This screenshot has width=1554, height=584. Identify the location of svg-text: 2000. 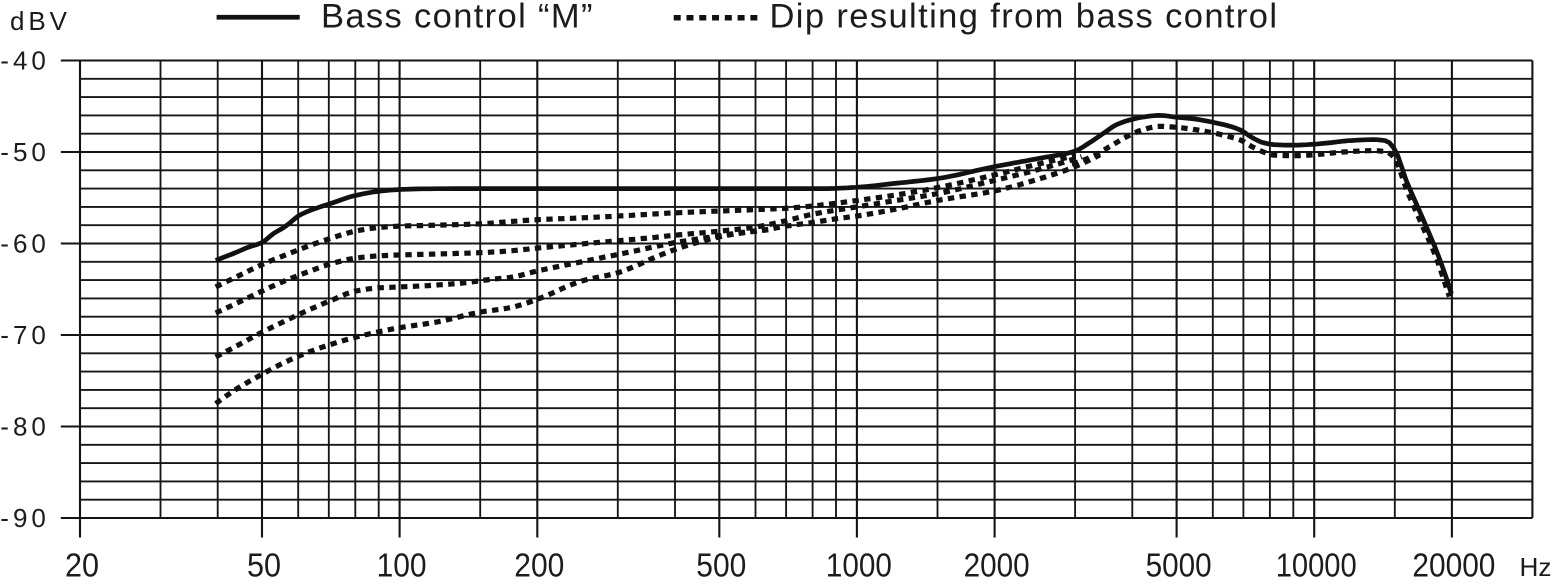
(997, 564).